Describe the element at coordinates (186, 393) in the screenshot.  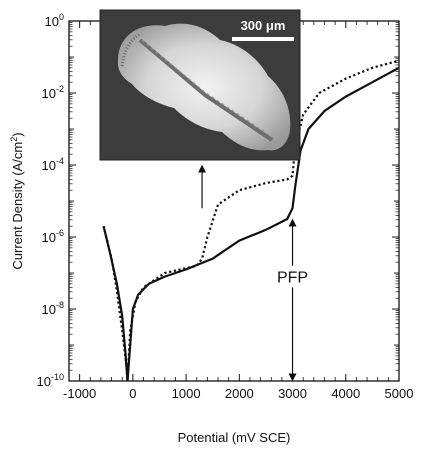
I see `x-tick-label: 1000` at that location.